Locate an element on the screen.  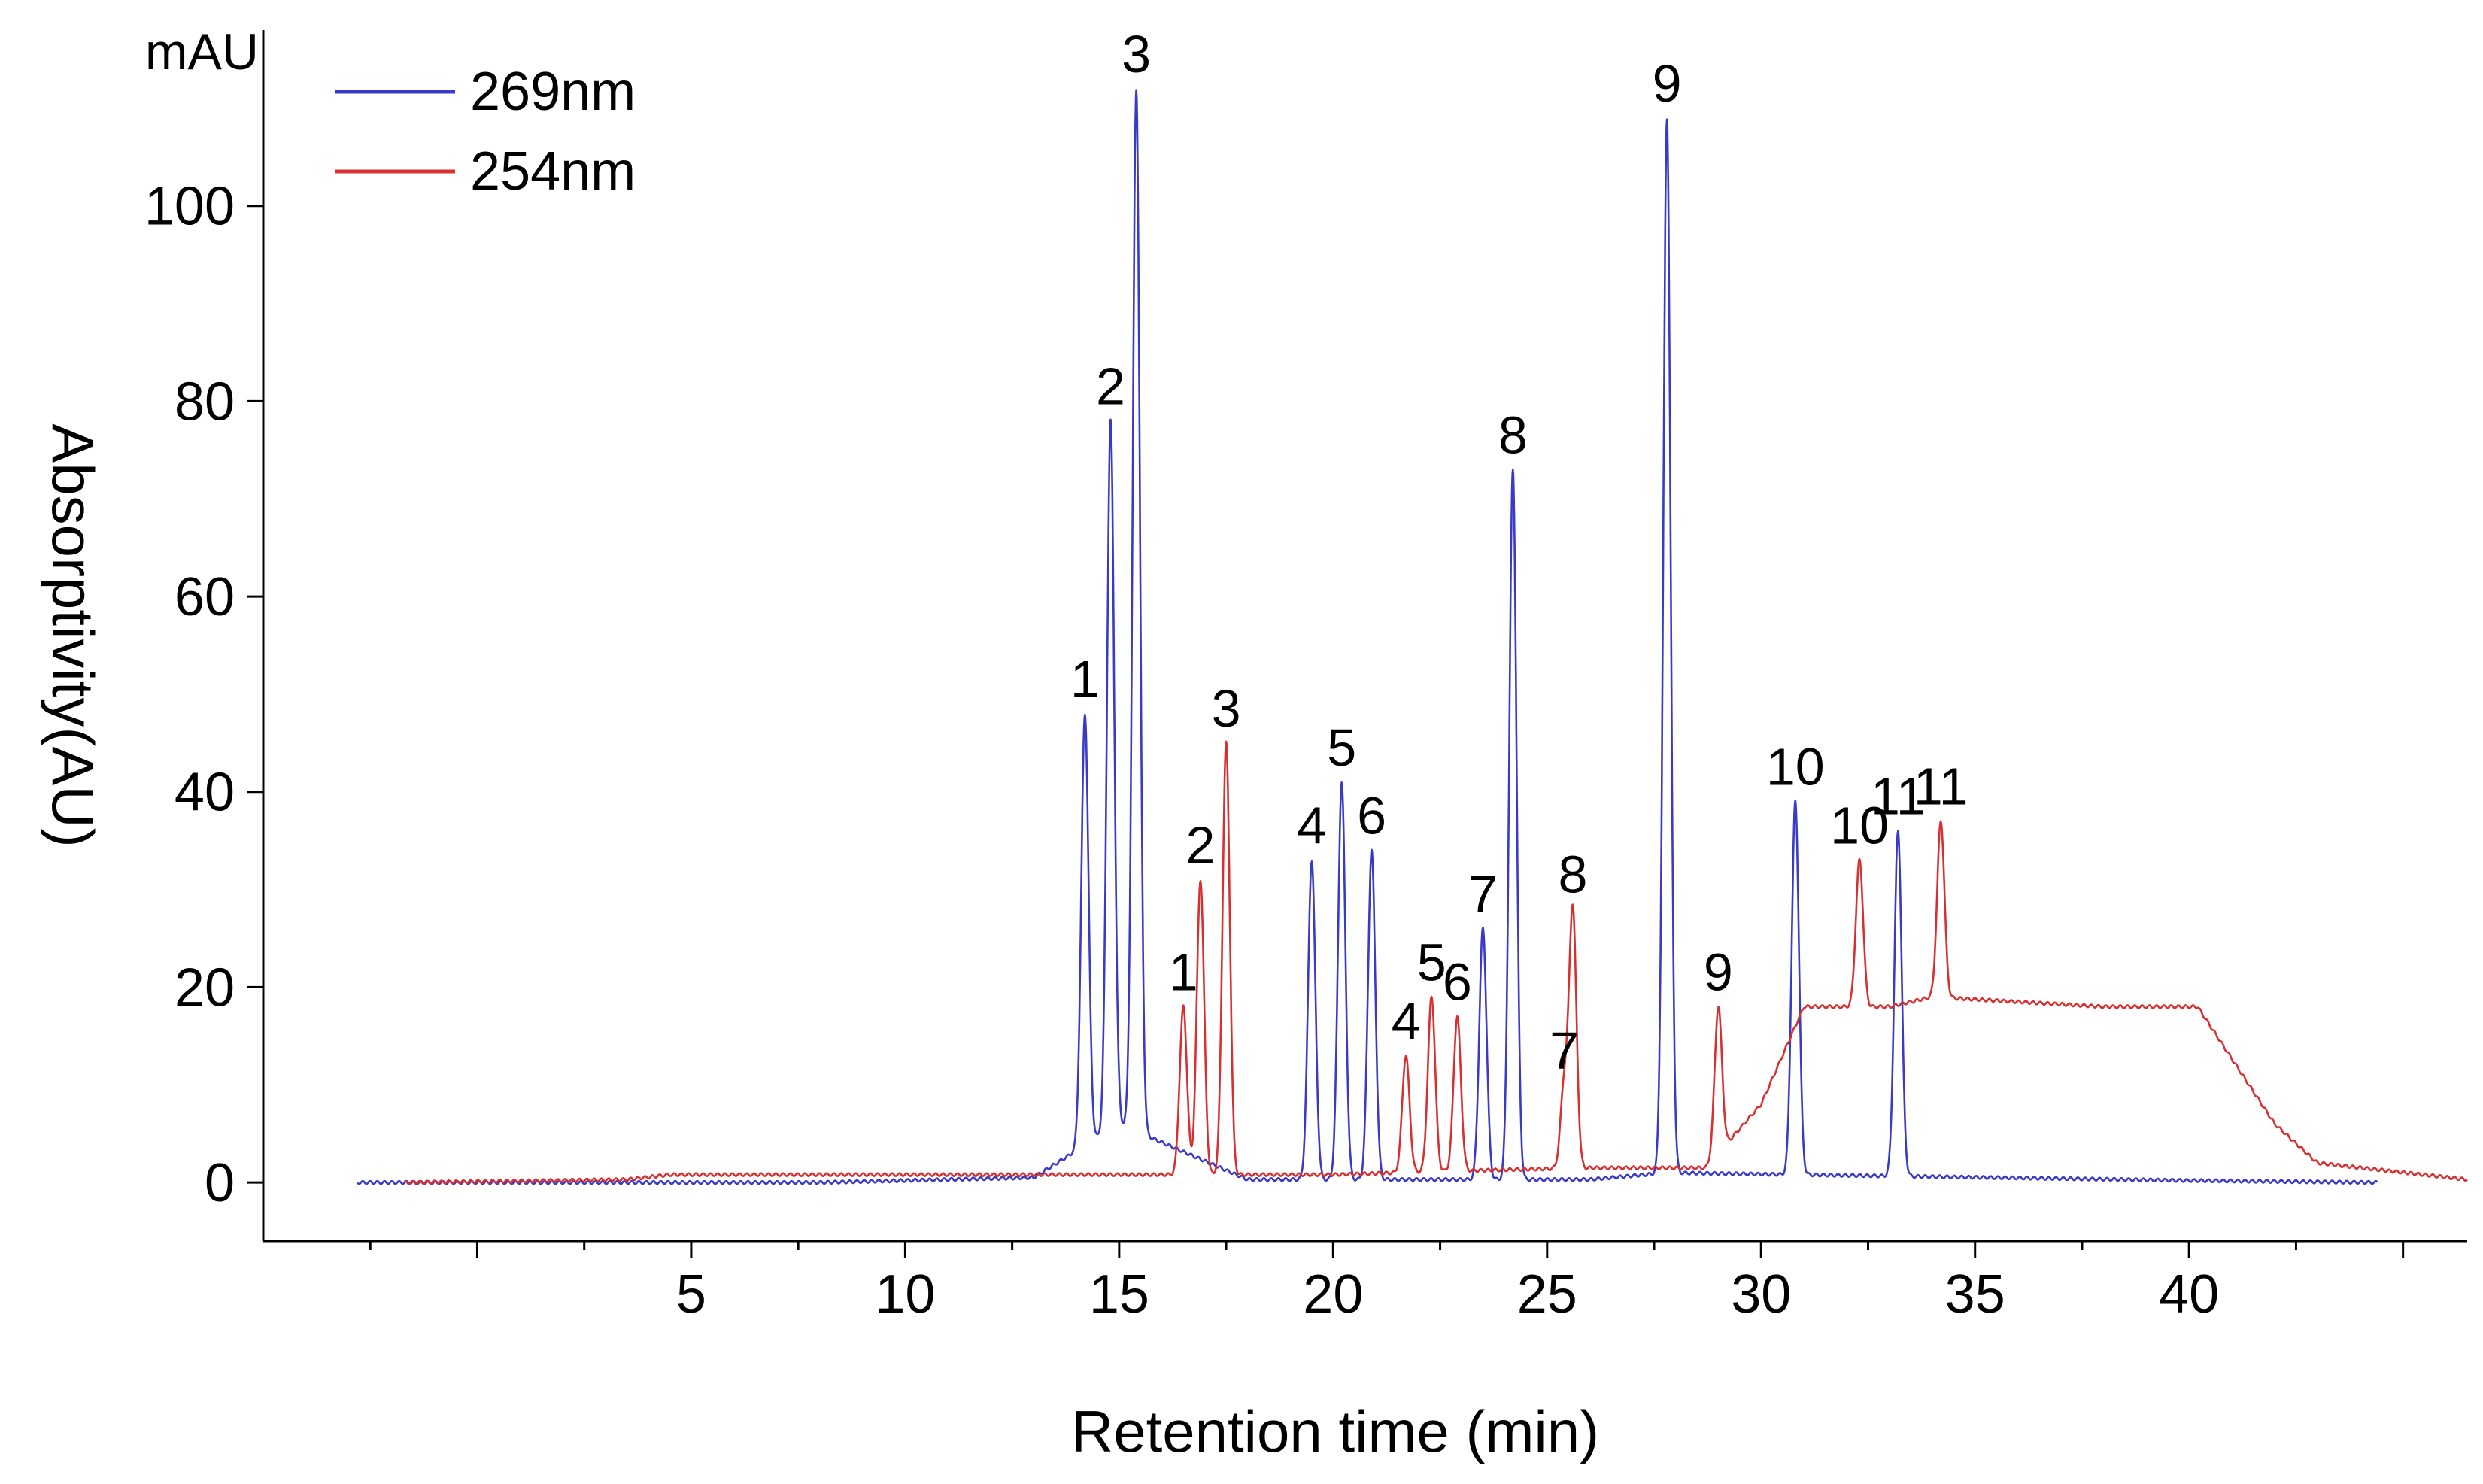
peak-label-254nm-3: 3 is located at coordinates (1226, 708).